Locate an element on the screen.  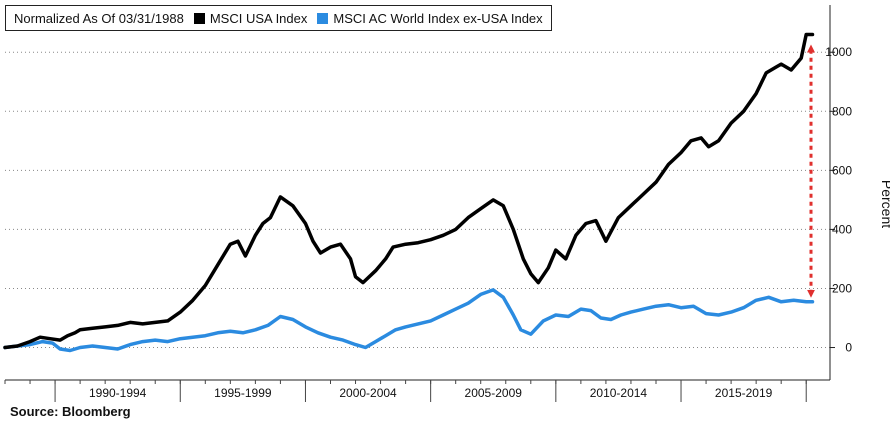
legend-label-usa: MSCI USA Index is located at coordinates (258, 18).